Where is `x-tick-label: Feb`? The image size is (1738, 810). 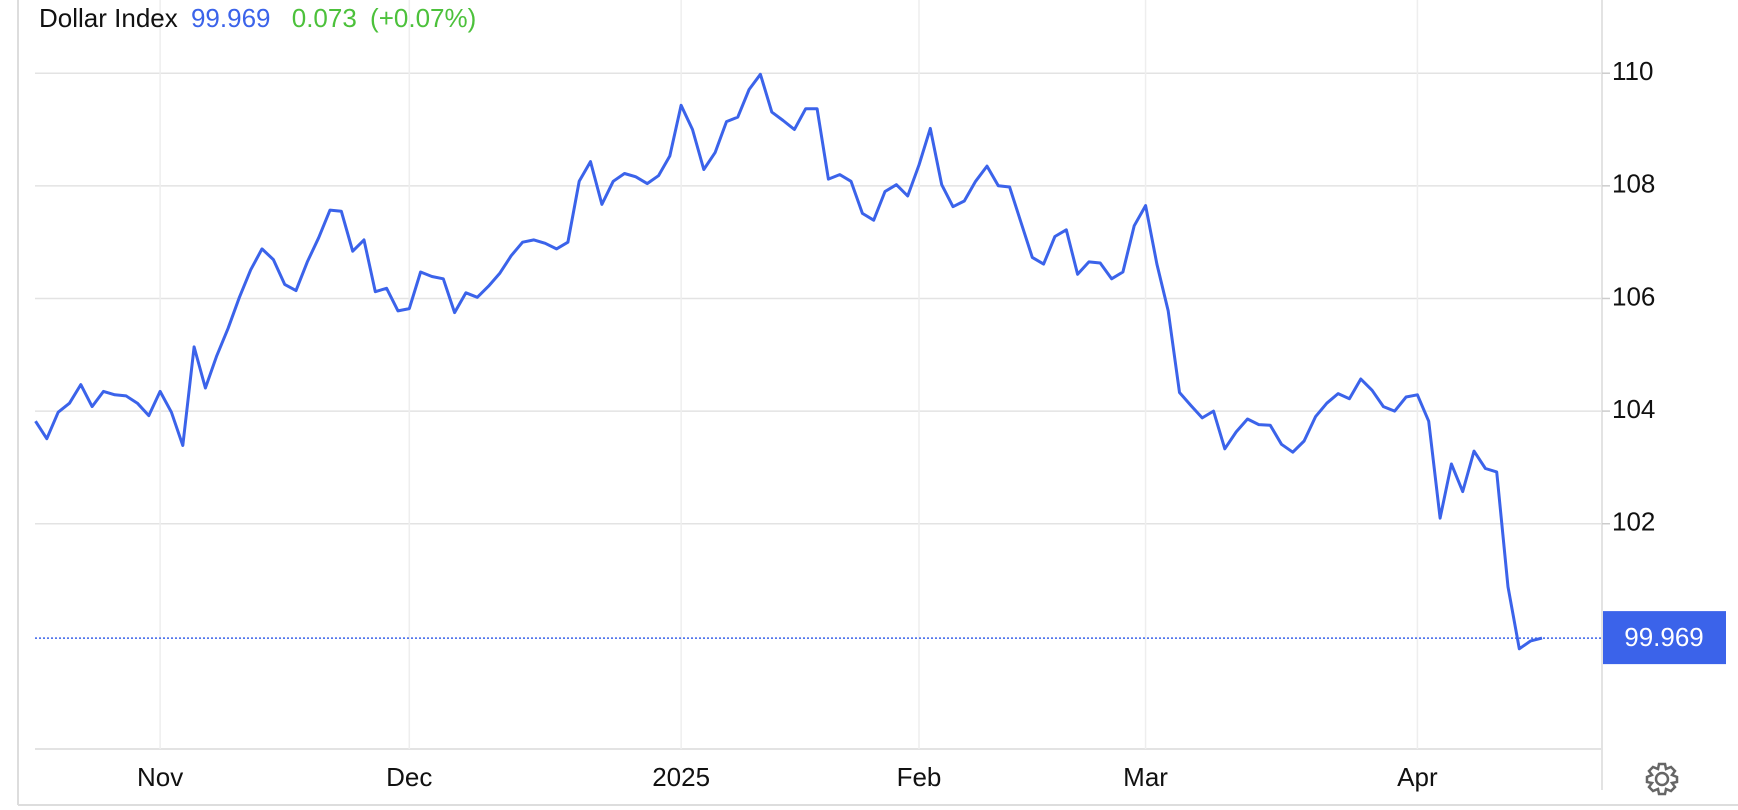 x-tick-label: Feb is located at coordinates (919, 777).